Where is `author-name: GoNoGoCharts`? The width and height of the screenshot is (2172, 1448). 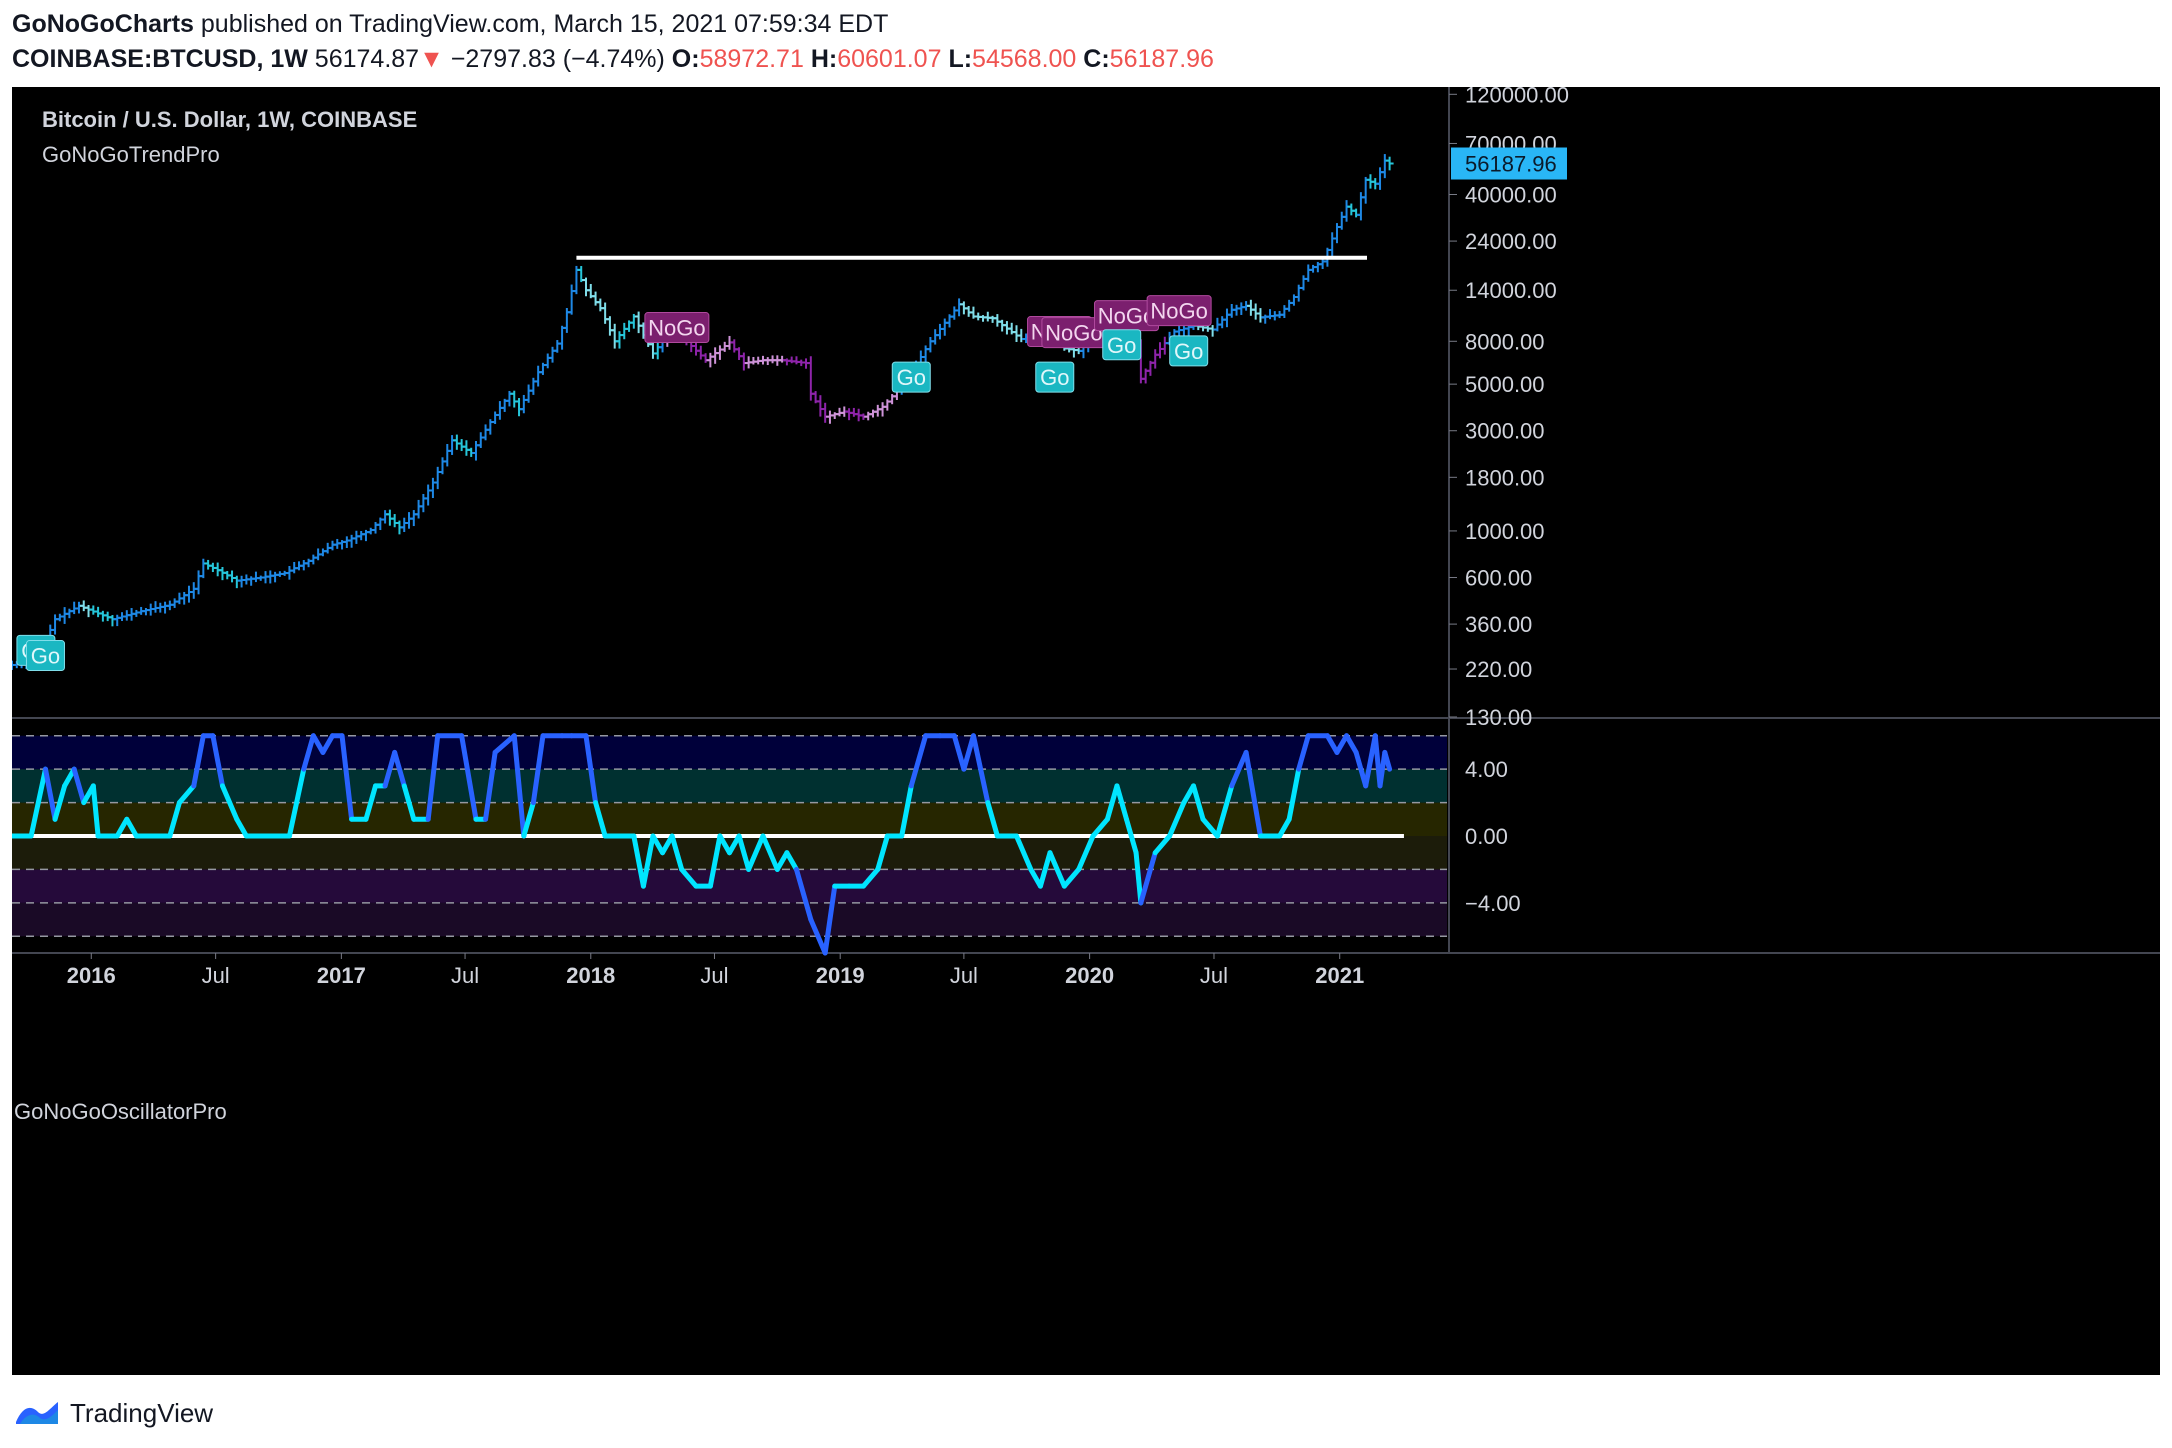
author-name: GoNoGoCharts is located at coordinates (103, 24).